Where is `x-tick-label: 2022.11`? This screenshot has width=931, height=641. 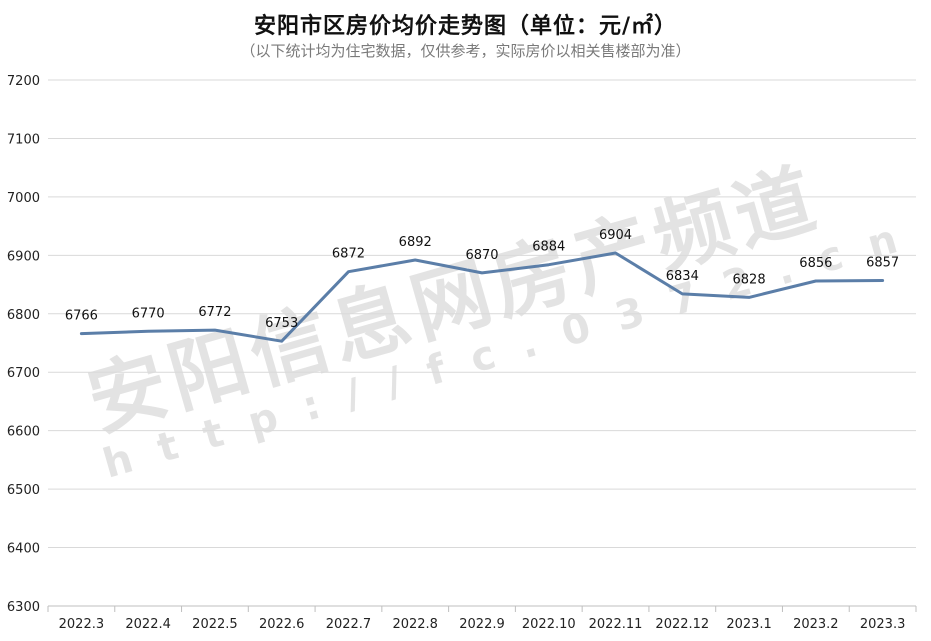
x-tick-label: 2022.11 is located at coordinates (616, 624).